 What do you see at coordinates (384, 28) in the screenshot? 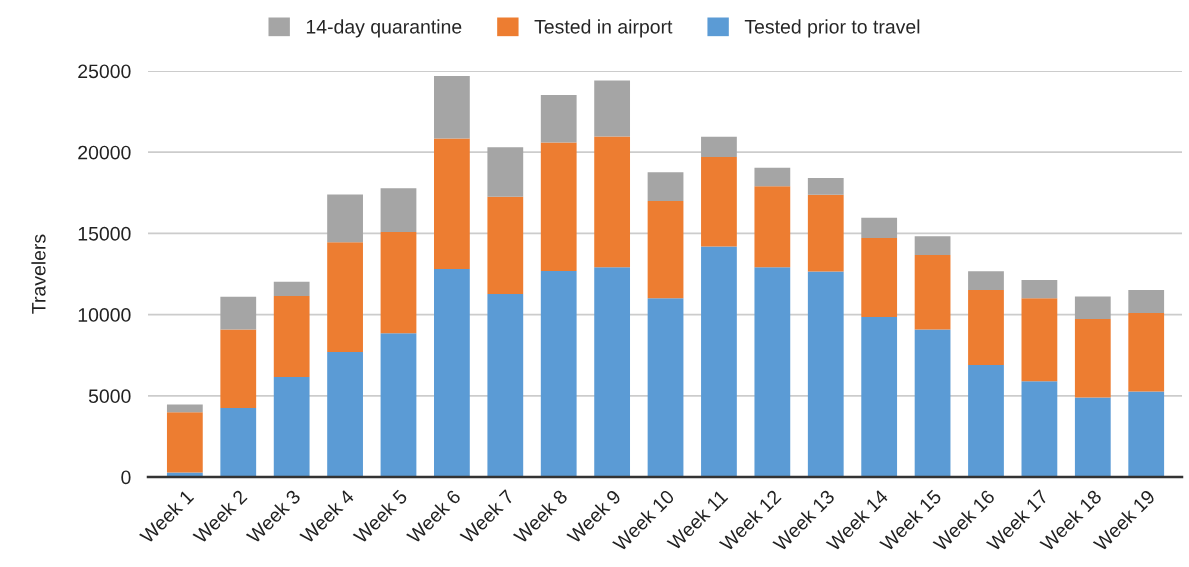
I see `legend-label: 14-day quarantine` at bounding box center [384, 28].